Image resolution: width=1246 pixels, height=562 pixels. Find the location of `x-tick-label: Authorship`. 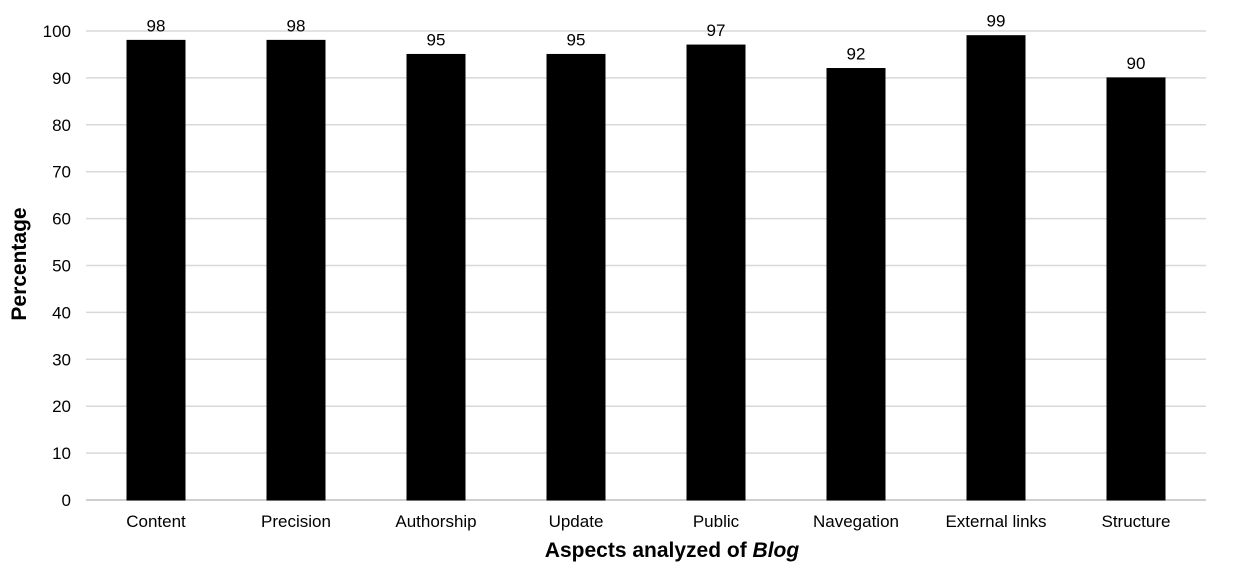

x-tick-label: Authorship is located at coordinates (435, 521).